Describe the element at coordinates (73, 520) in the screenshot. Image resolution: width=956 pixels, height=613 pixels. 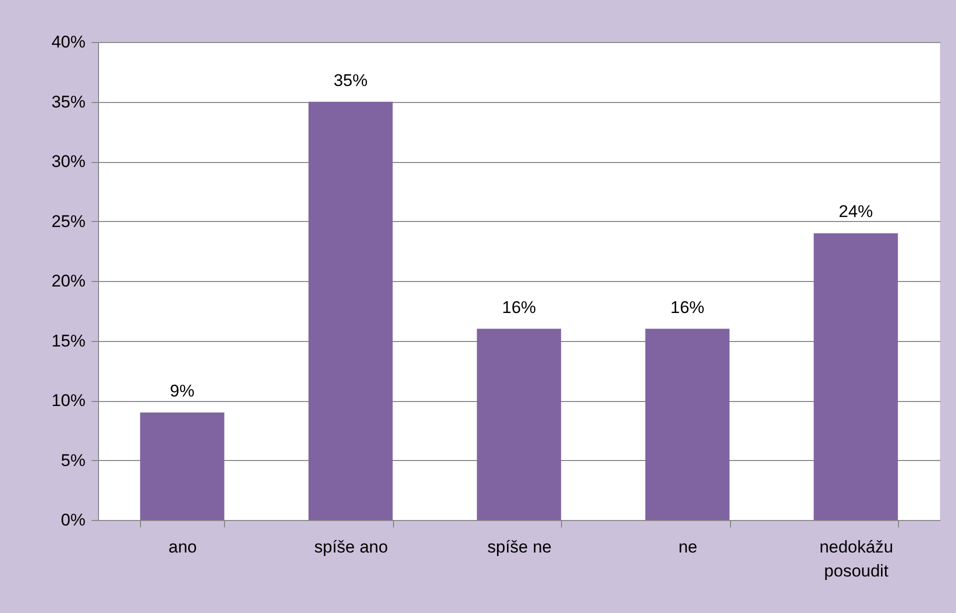
I see `y-tick-label: 0%` at that location.